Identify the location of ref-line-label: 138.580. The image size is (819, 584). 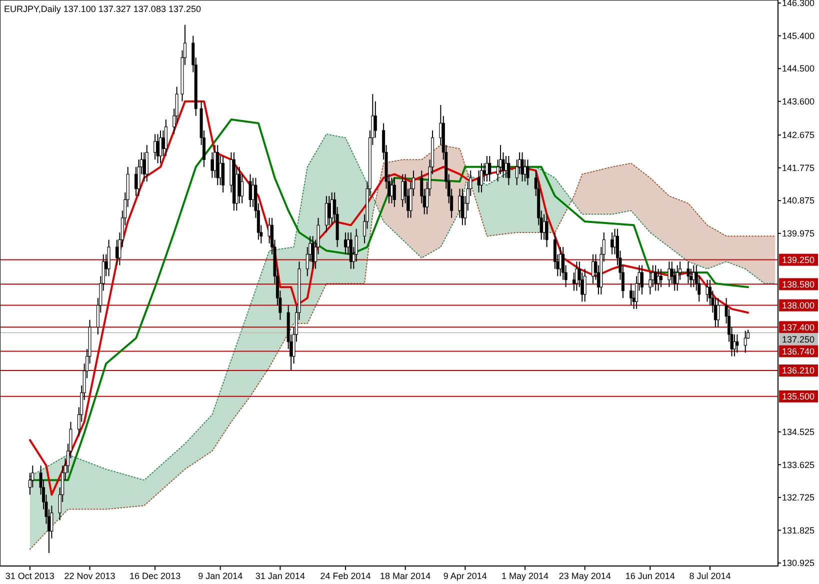
(798, 284).